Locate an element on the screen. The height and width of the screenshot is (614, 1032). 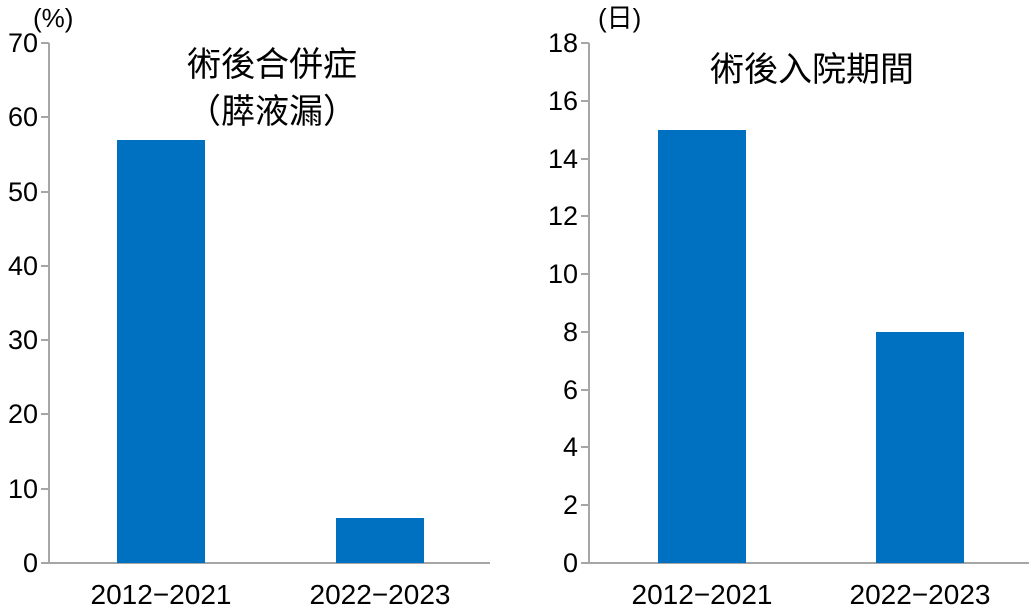
y-axis-tick-label: 14 is located at coordinates (562, 158).